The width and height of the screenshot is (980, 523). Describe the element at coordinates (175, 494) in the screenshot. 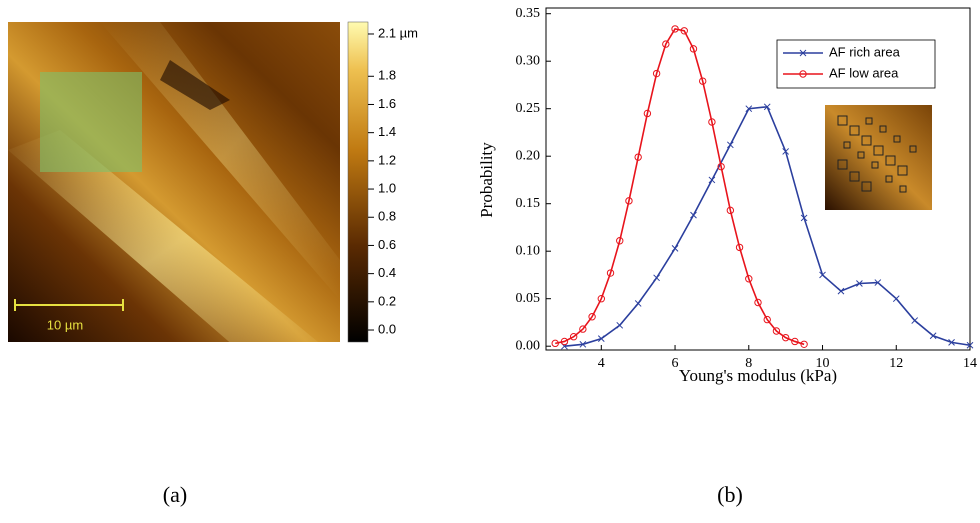

I see `panel-label: (a)` at that location.